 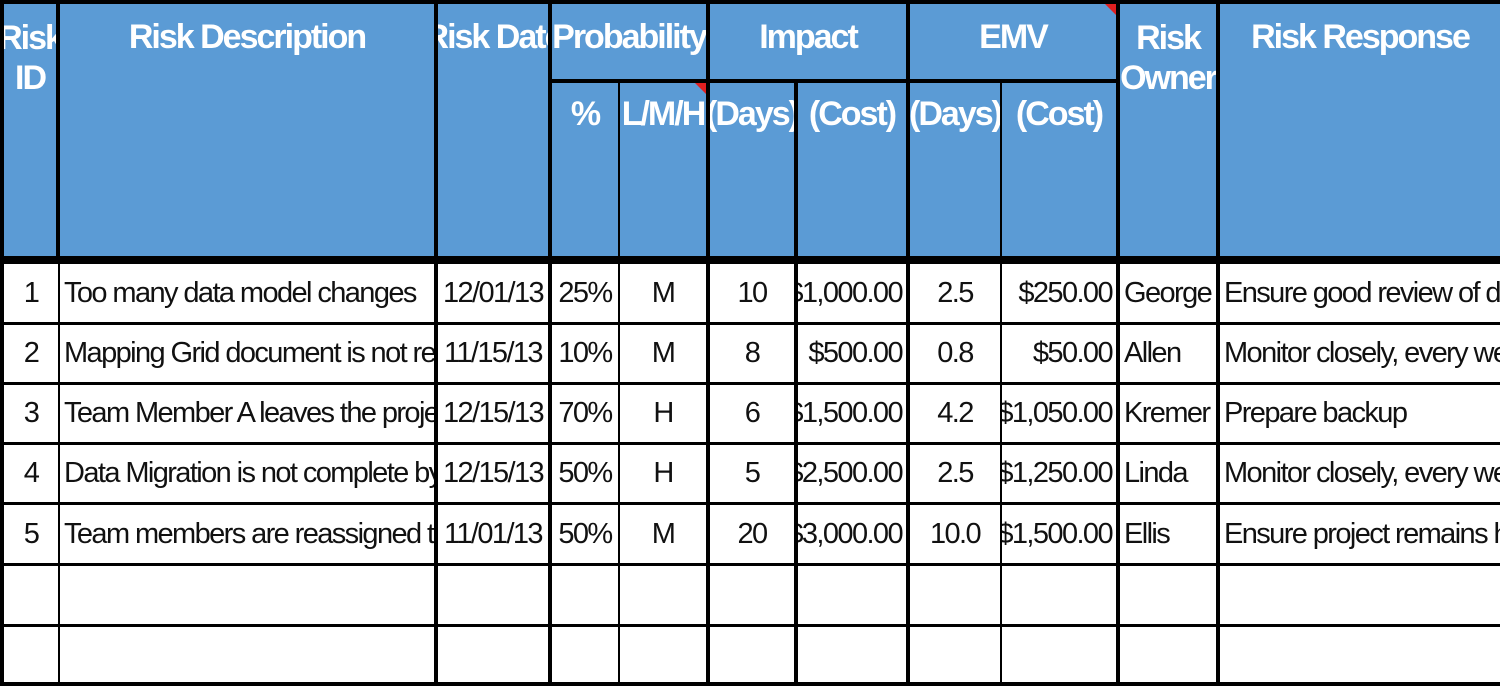 I want to click on cell-impact-cost: $1,500.00, so click(x=852, y=413).